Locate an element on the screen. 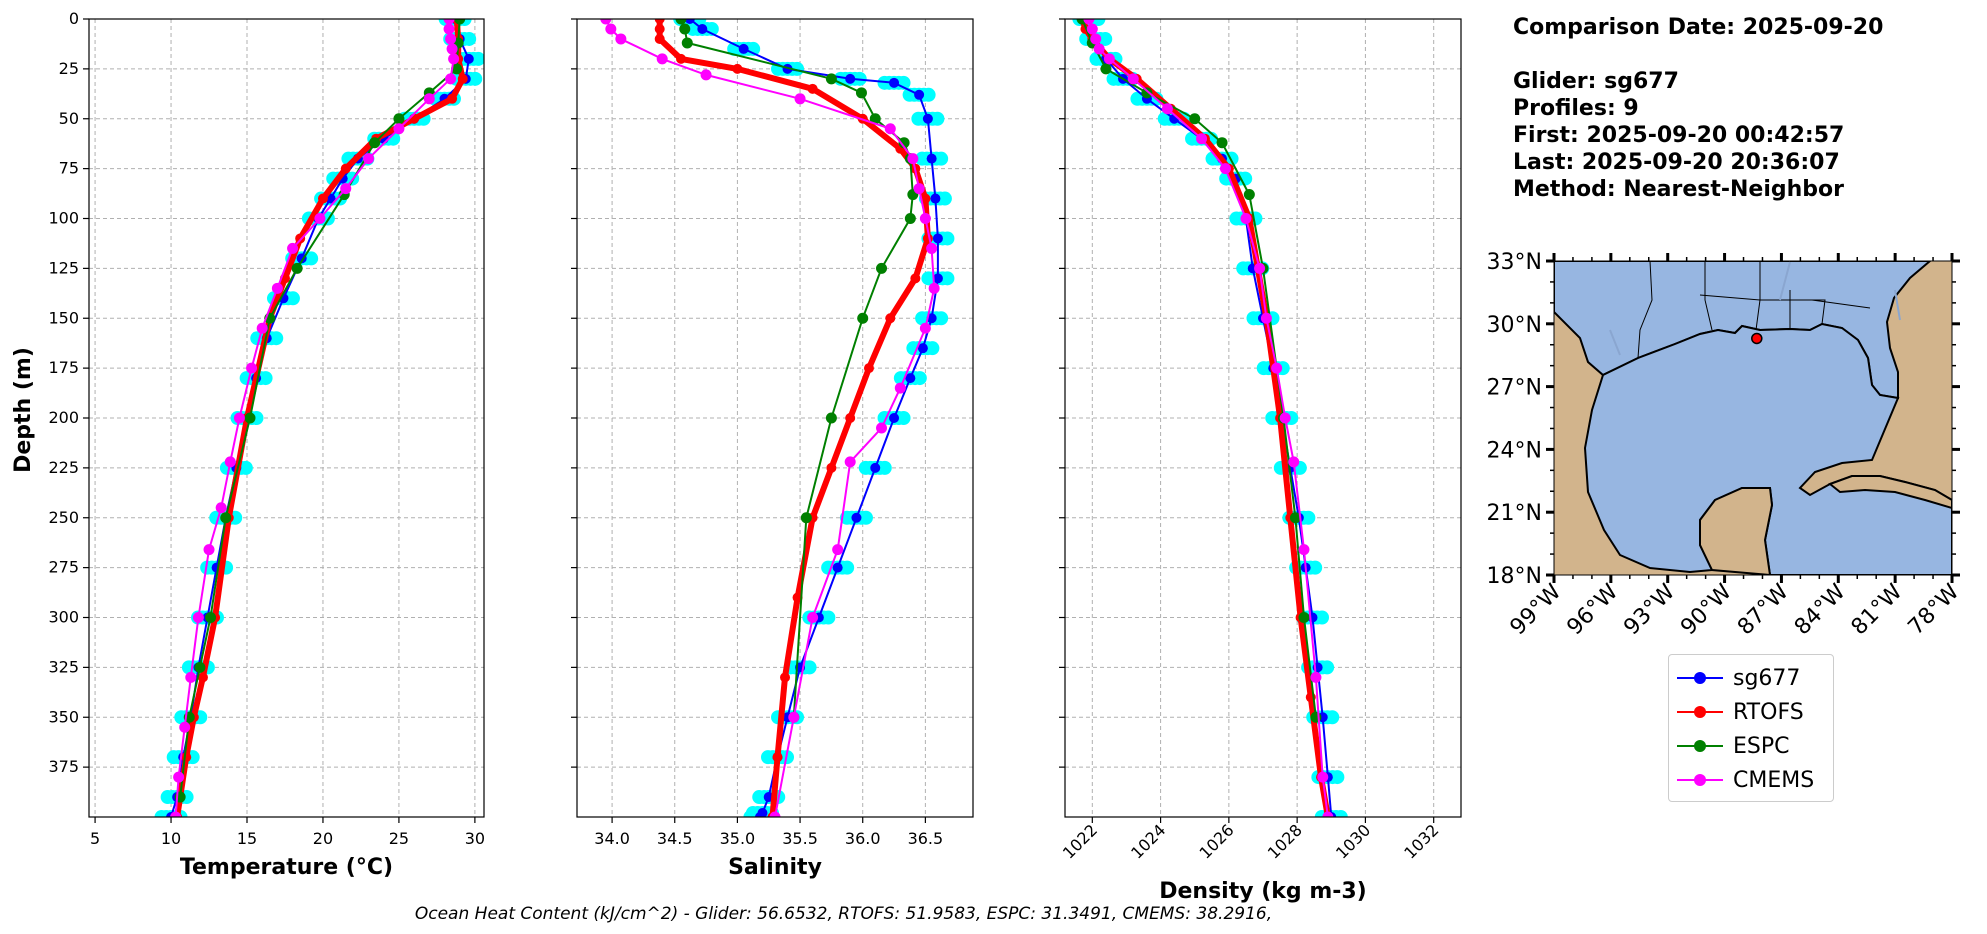 The width and height of the screenshot is (1987, 934). x-tick-label: 1024 is located at coordinates (1148, 841).